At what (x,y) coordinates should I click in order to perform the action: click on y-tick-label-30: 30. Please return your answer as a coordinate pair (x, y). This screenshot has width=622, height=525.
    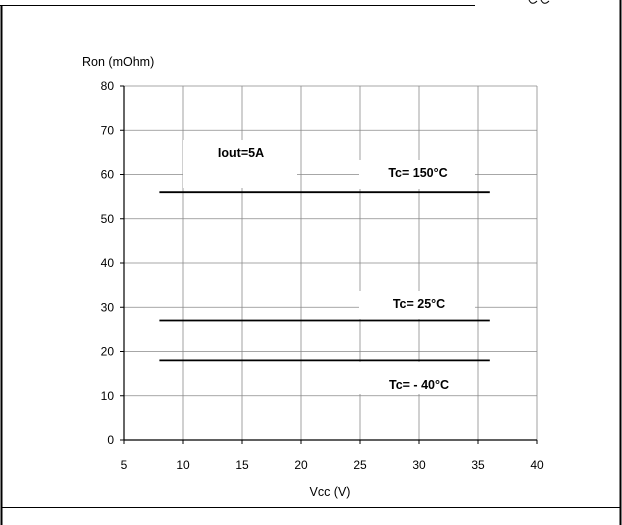
    Looking at the image, I should click on (108, 307).